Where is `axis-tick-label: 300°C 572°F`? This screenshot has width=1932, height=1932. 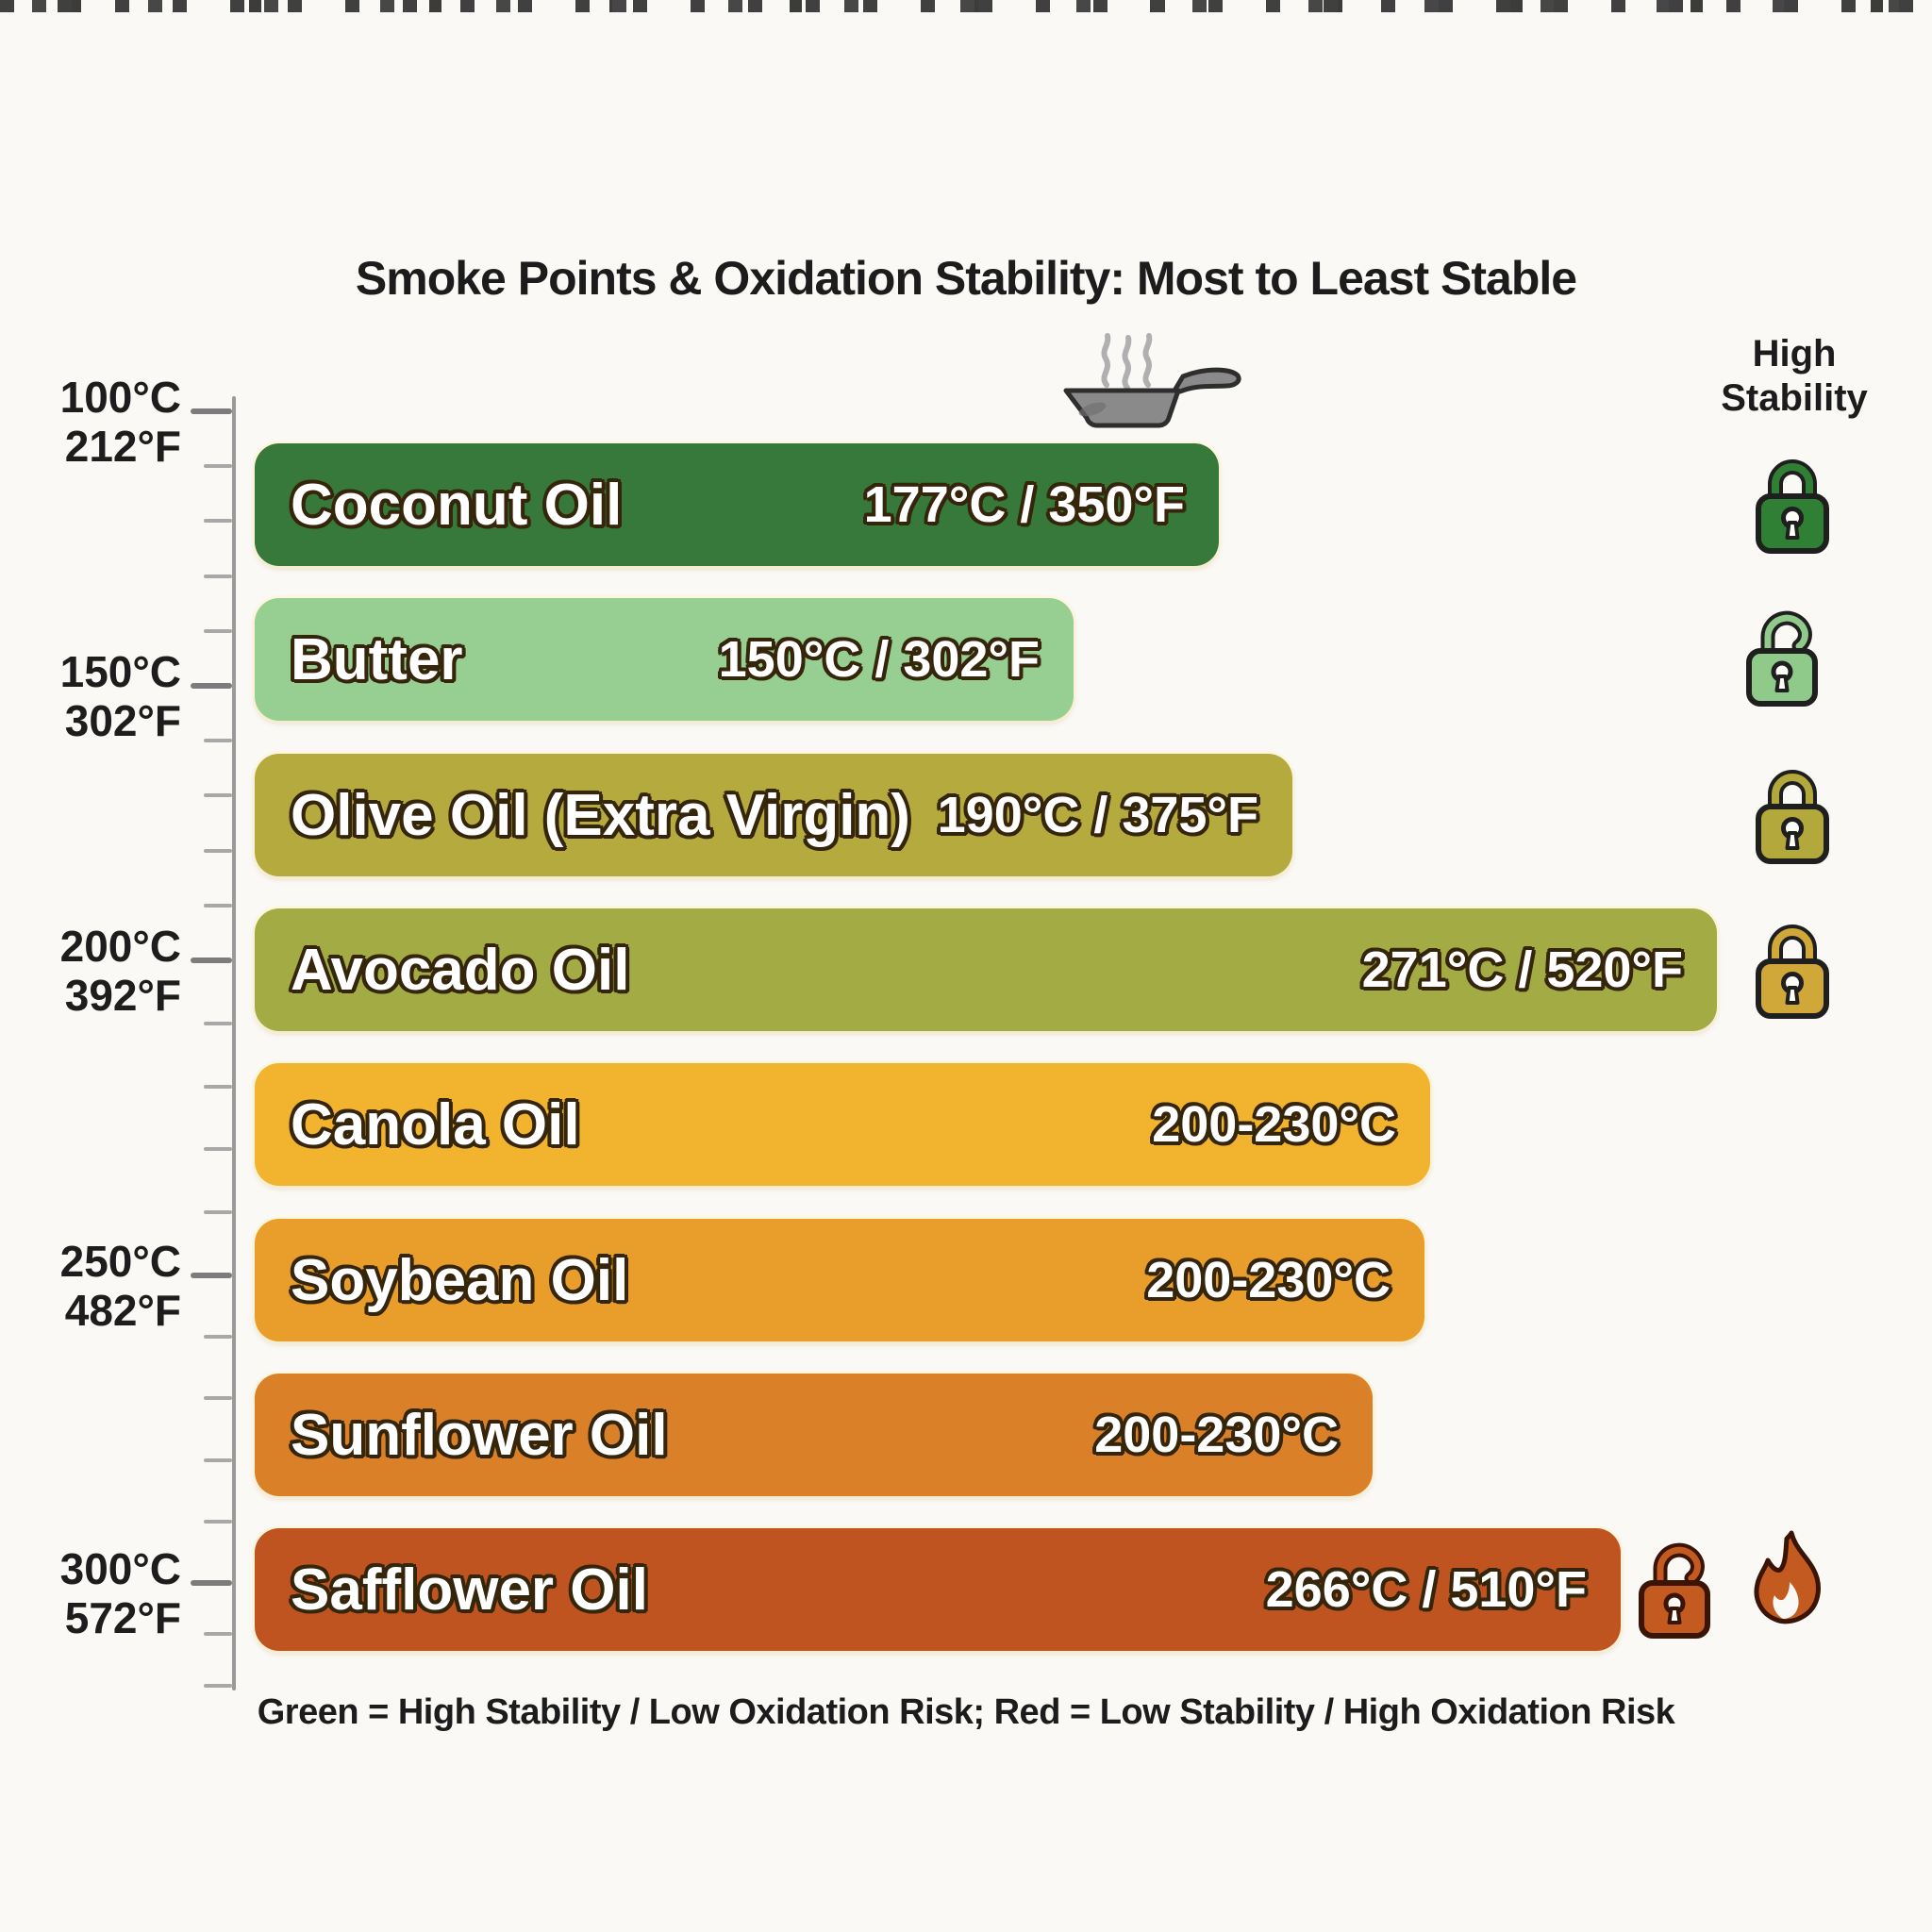 axis-tick-label: 300°C 572°F is located at coordinates (96, 1593).